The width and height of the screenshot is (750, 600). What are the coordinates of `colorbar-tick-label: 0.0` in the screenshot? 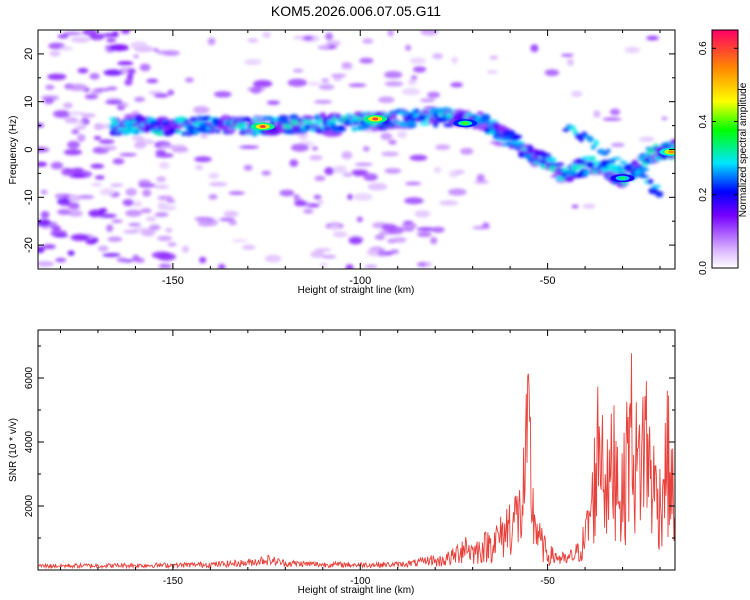 It's located at (703, 268).